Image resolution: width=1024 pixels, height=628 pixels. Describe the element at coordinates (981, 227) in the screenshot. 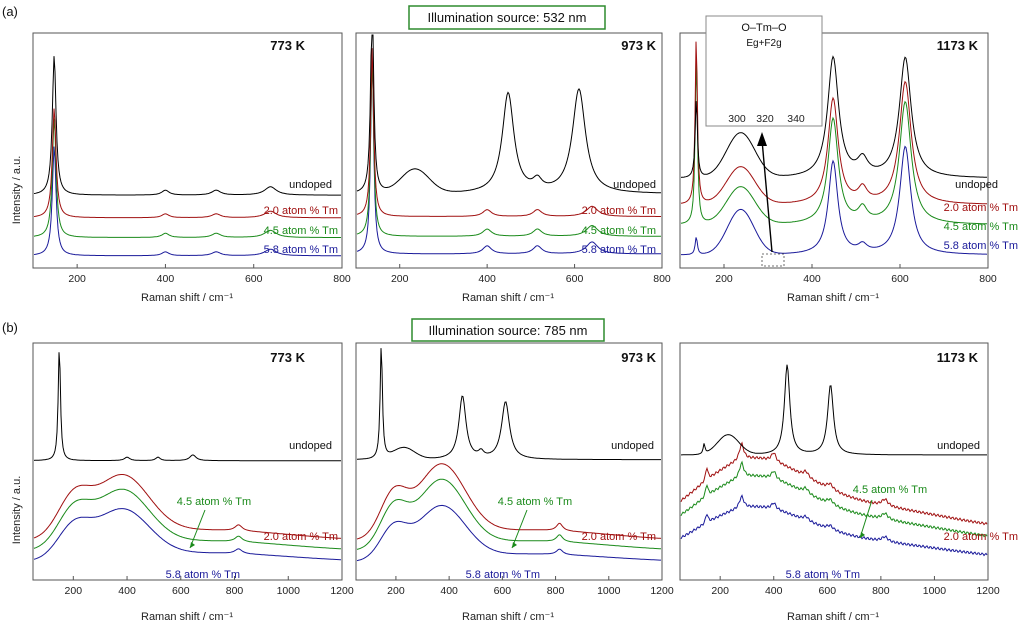

I see `label-a3-4-5: 4.5 atom % Tm` at that location.